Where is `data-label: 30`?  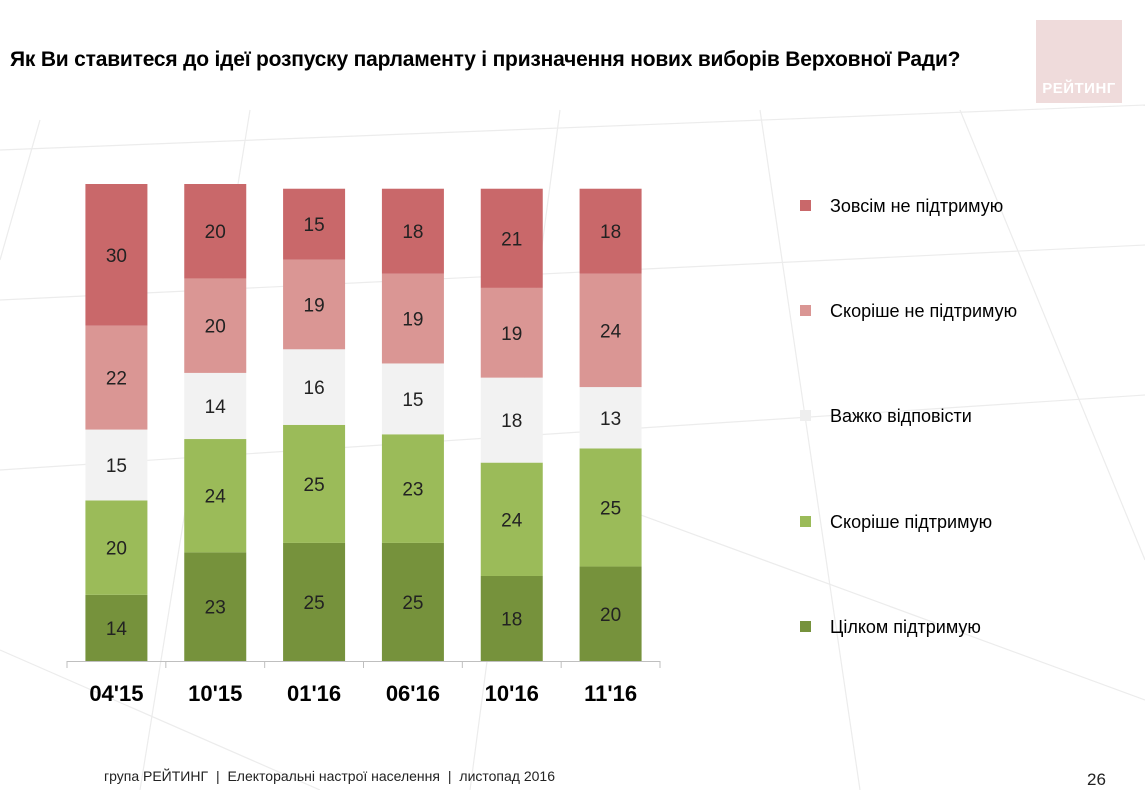 data-label: 30 is located at coordinates (116, 256).